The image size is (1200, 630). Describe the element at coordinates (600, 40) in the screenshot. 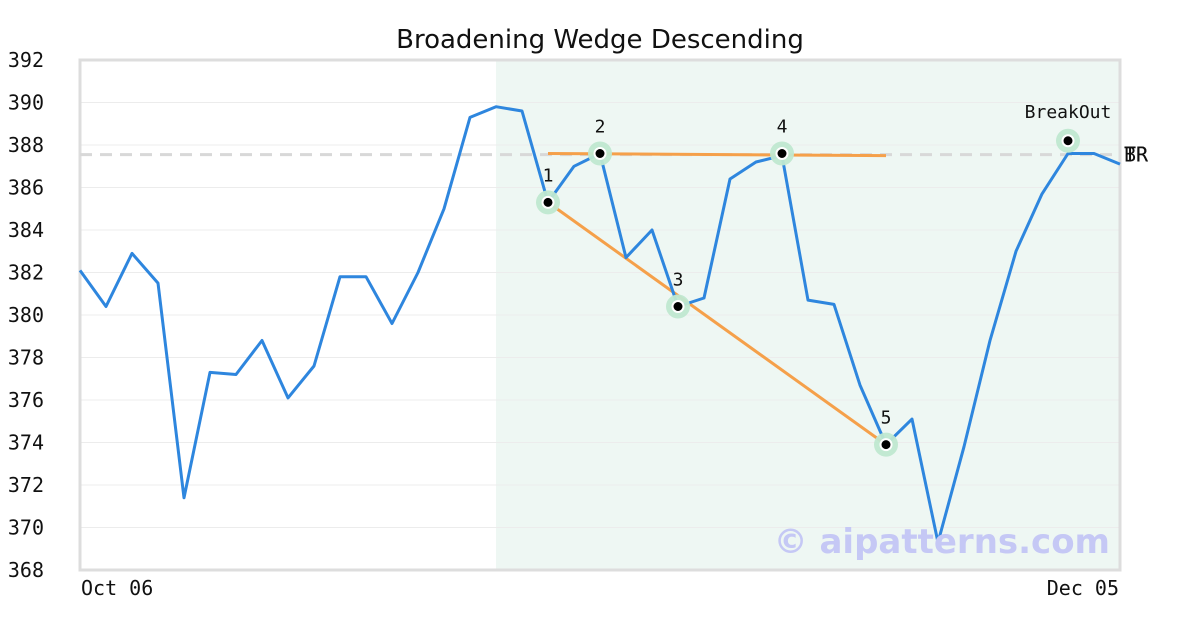

I see `chart-title: Broadening Wedge Descending` at that location.